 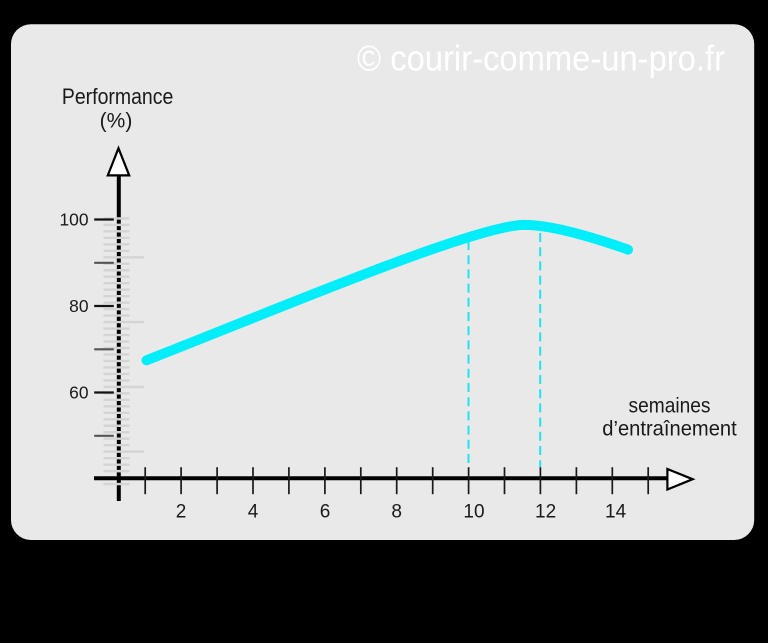 What do you see at coordinates (325, 512) in the screenshot?
I see `svg-text: 6` at bounding box center [325, 512].